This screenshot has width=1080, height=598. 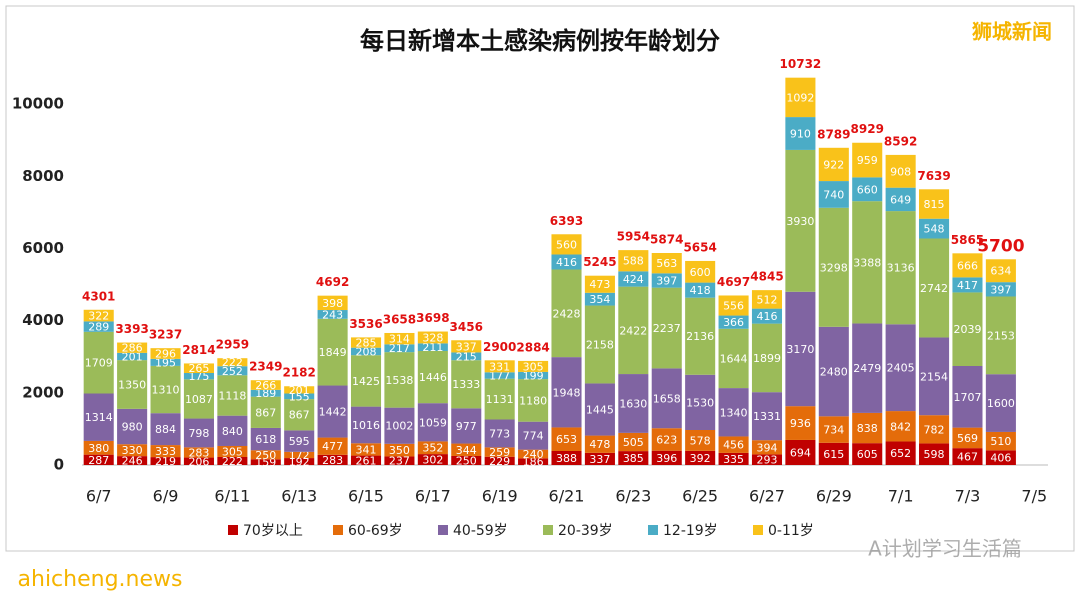 What do you see at coordinates (633, 279) in the screenshot?
I see `value-label: 424` at bounding box center [633, 279].